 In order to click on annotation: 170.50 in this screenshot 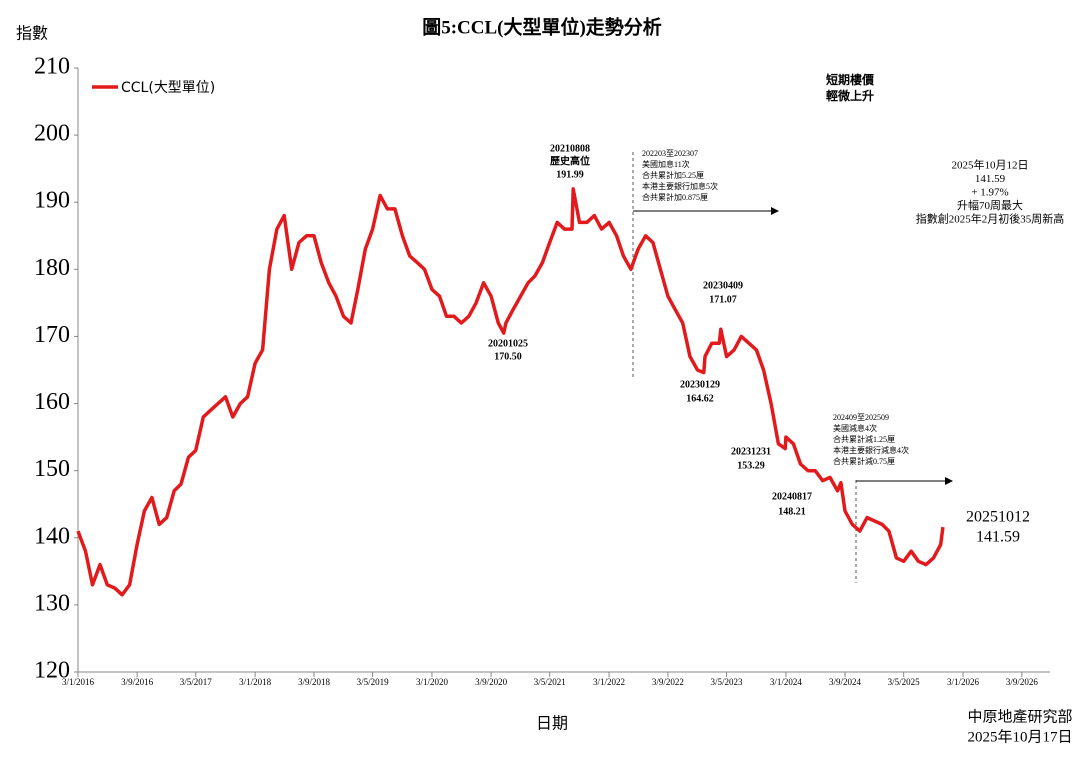, I will do `click(508, 356)`.